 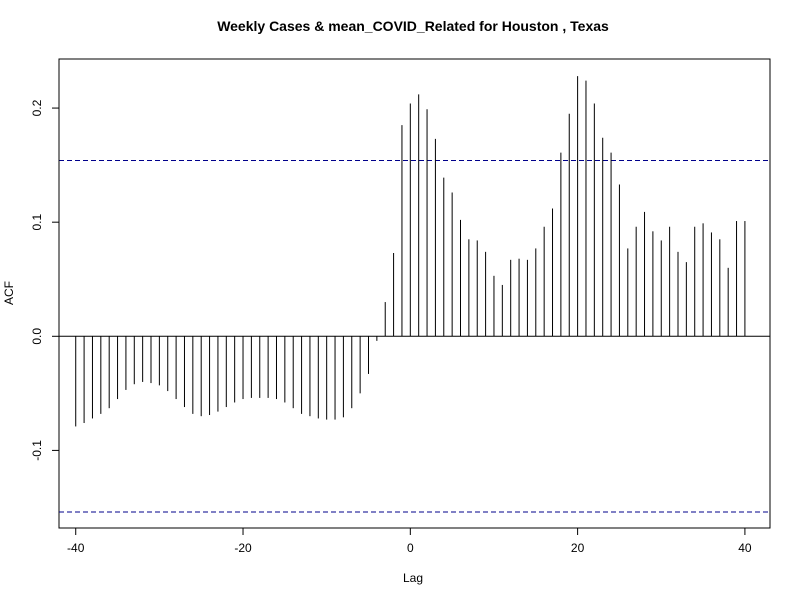 I want to click on y-axis: -0.1 0.0 0.1 0.2, so click(x=45, y=280).